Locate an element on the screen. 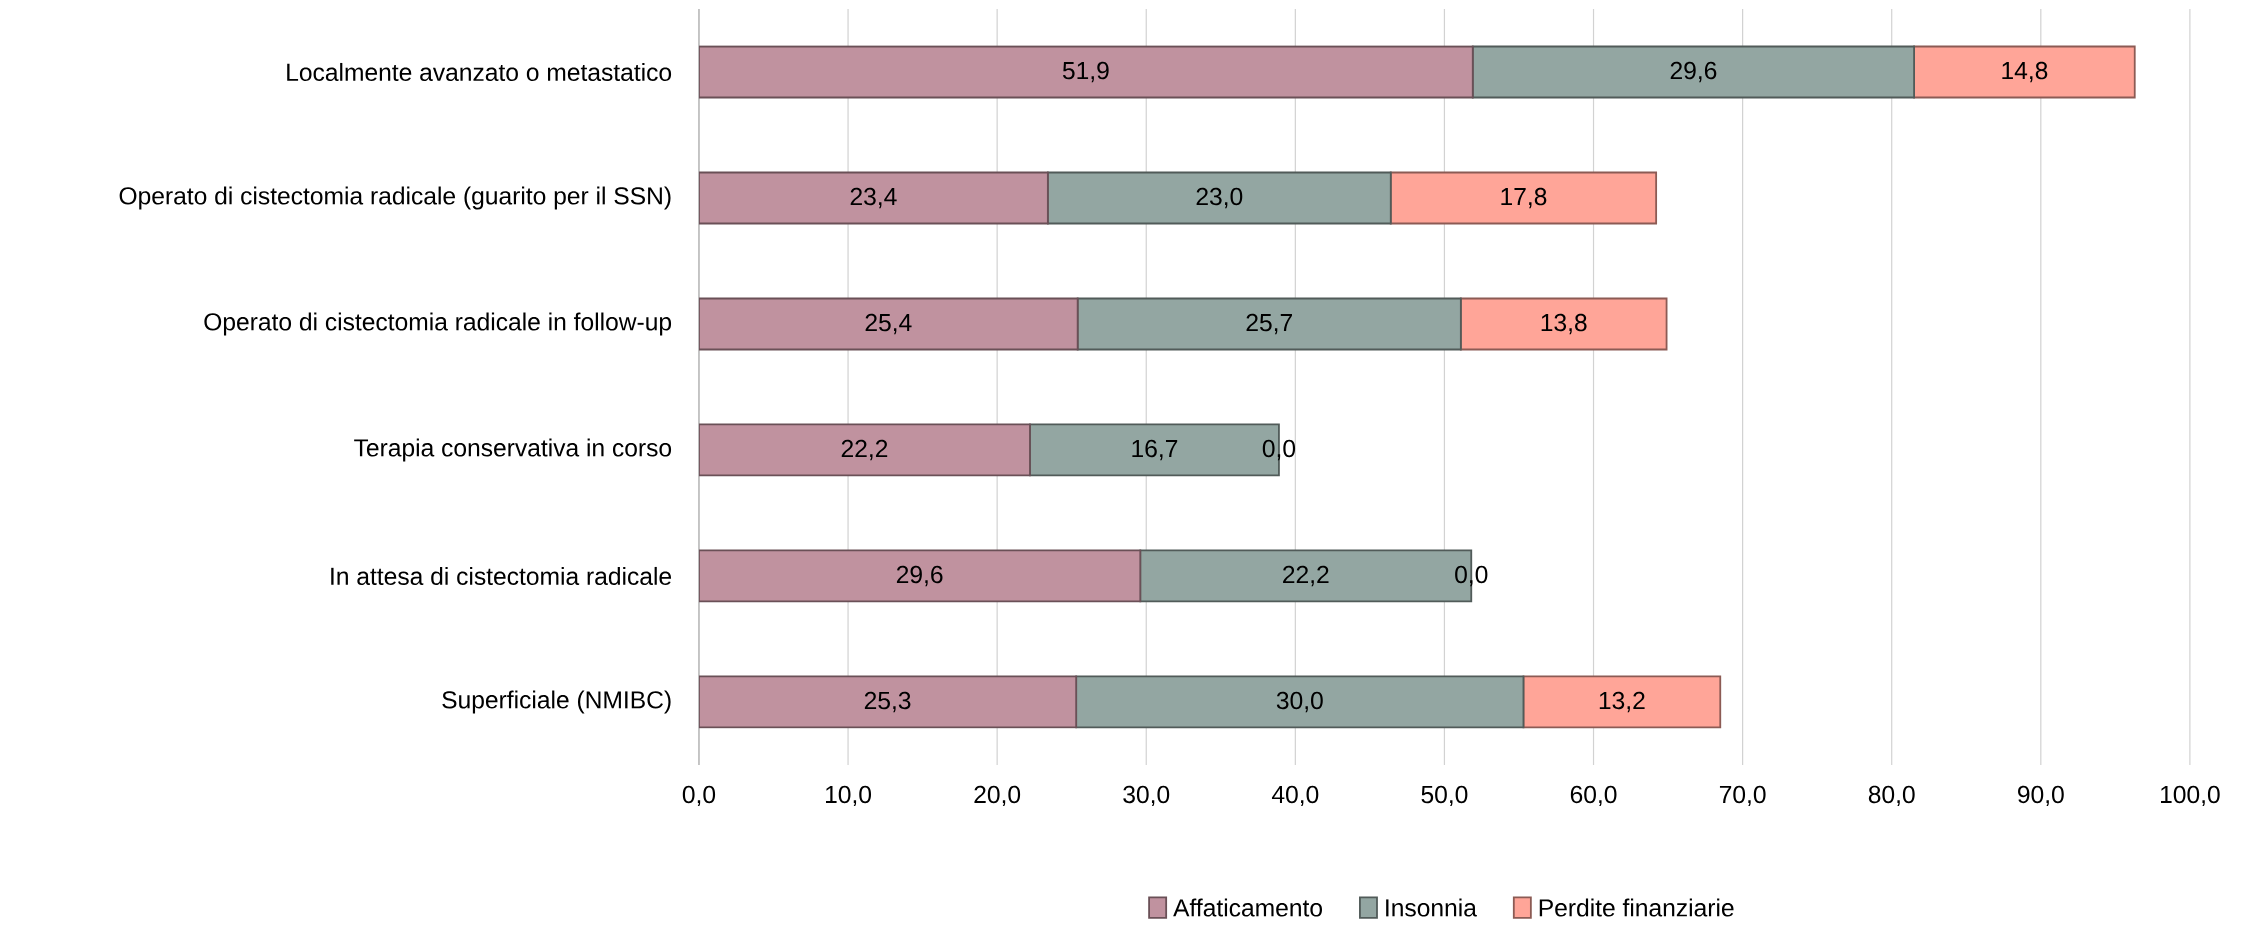  legend-label: Insonnia is located at coordinates (1431, 907).